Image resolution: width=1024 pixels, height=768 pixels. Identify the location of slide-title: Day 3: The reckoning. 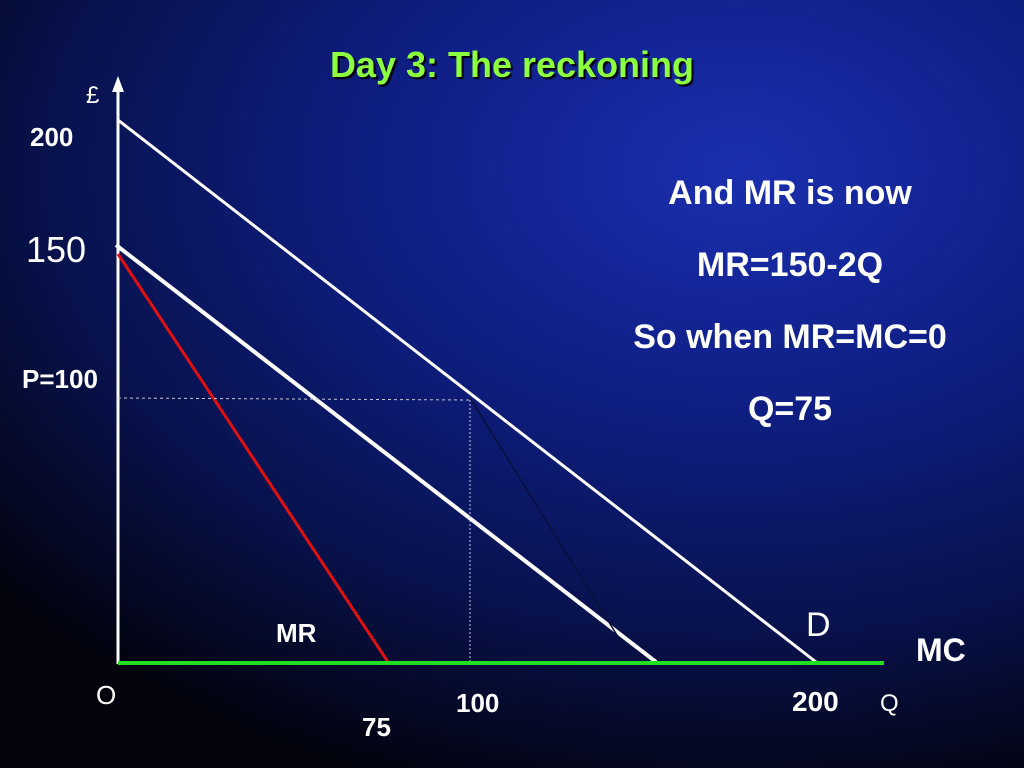
(512, 64).